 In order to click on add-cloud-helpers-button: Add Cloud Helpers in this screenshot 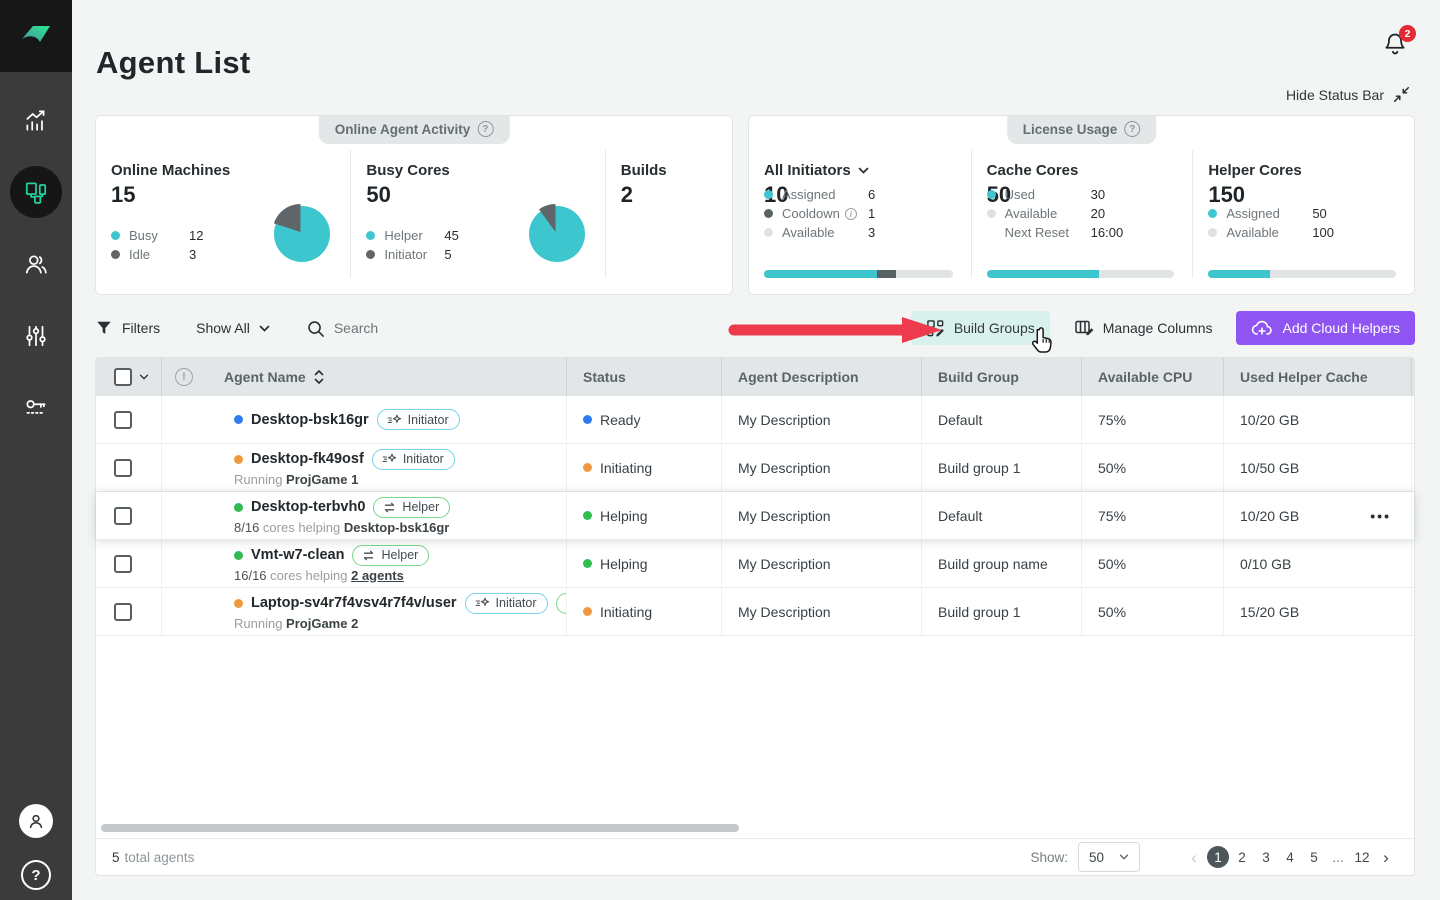, I will do `click(1325, 328)`.